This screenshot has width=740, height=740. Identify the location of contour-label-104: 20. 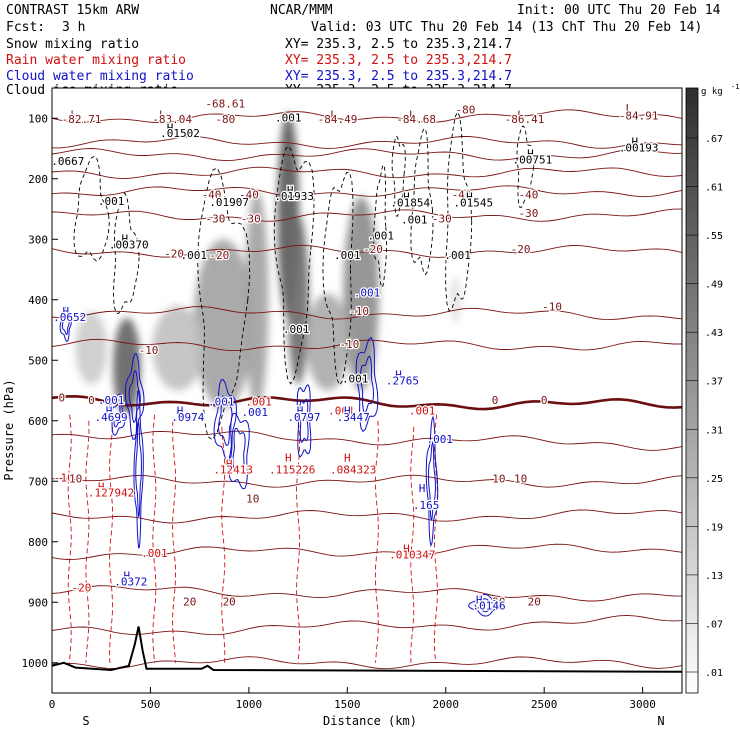
(498, 601).